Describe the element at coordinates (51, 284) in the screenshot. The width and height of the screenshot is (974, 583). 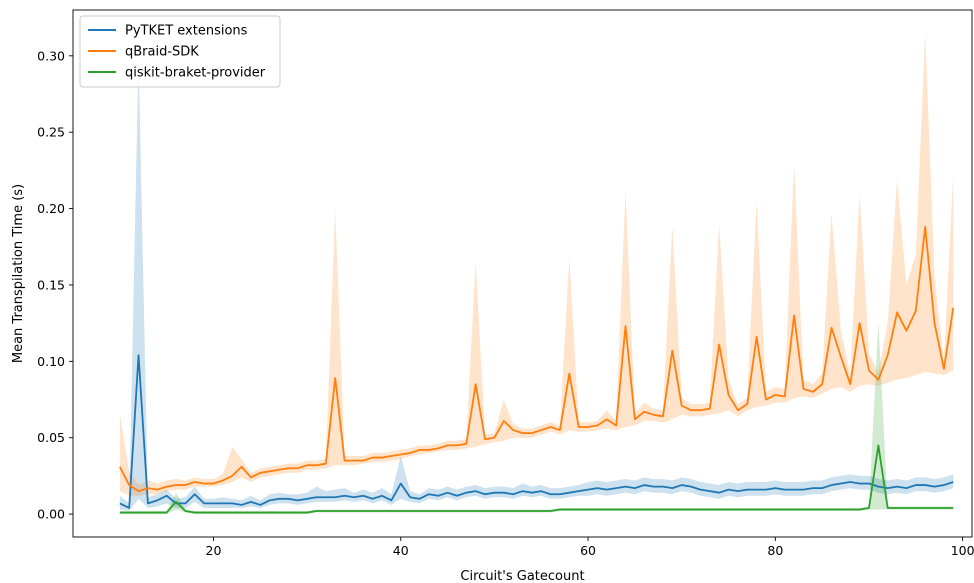
I see `y-tick-label: 0.15` at that location.